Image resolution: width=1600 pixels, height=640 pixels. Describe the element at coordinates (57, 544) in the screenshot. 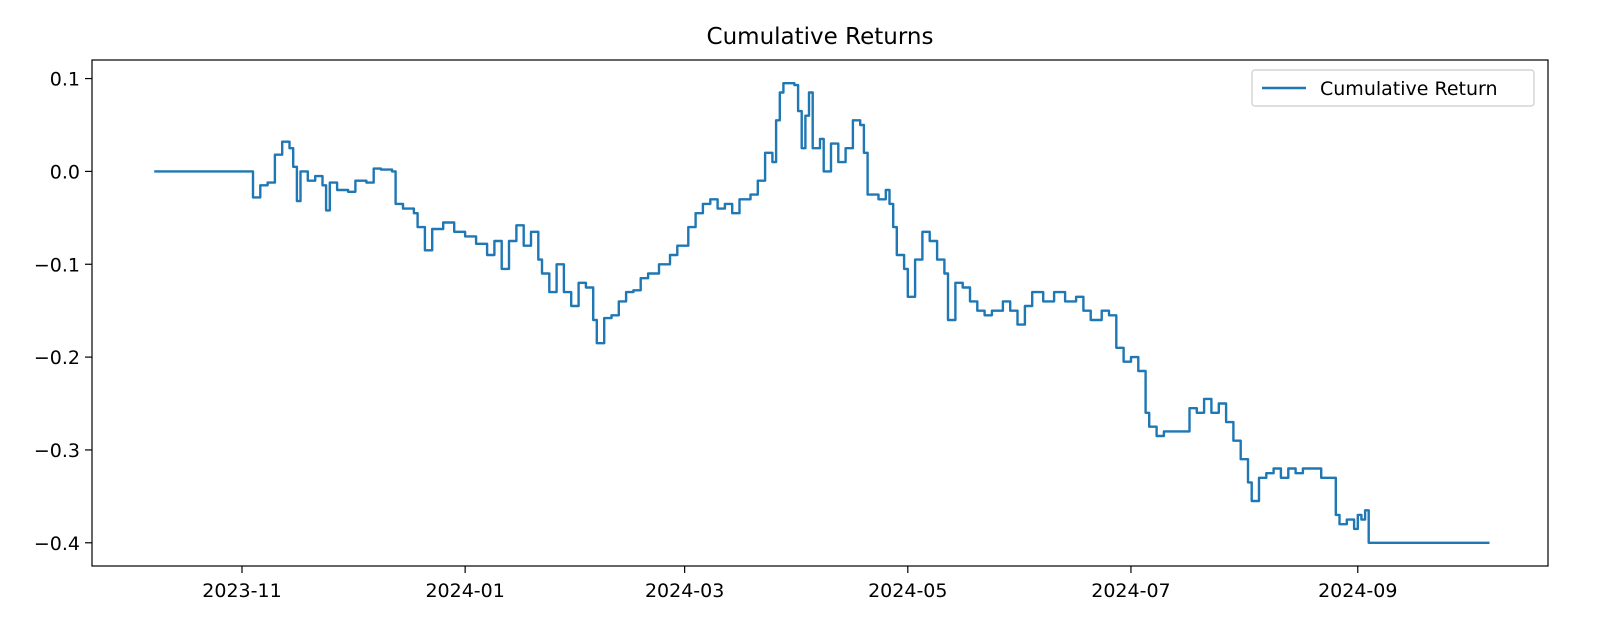

I see `y-tick-label: −0.4` at that location.